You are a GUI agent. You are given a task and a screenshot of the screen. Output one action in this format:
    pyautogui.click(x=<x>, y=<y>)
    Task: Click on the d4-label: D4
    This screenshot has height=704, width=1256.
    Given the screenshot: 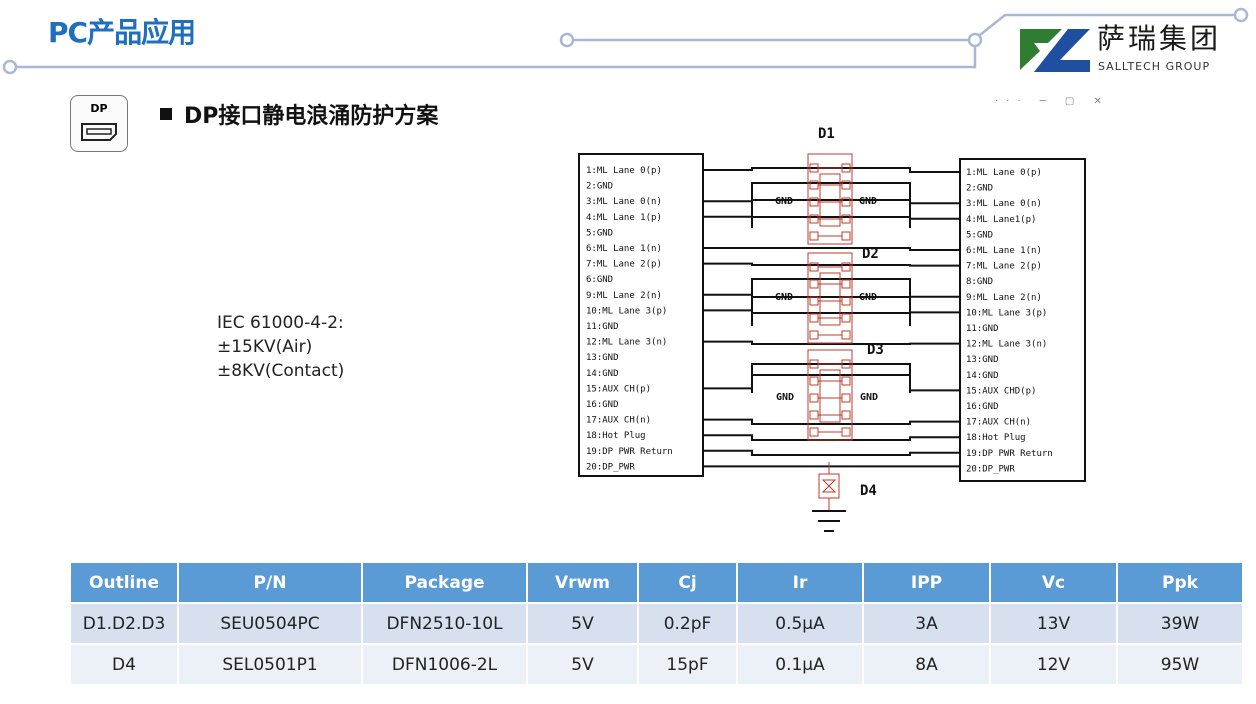 What is the action you would take?
    pyautogui.click(x=868, y=491)
    